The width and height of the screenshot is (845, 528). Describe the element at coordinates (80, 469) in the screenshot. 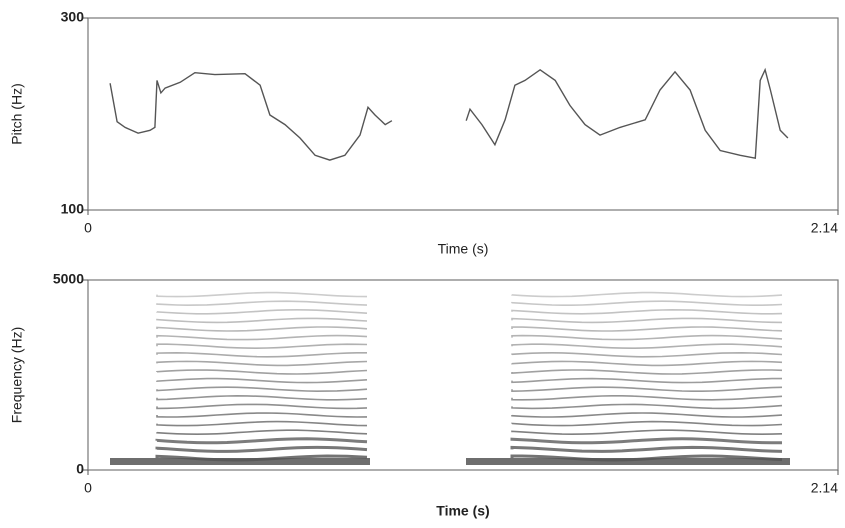

I see `y-tick-label: 0` at that location.